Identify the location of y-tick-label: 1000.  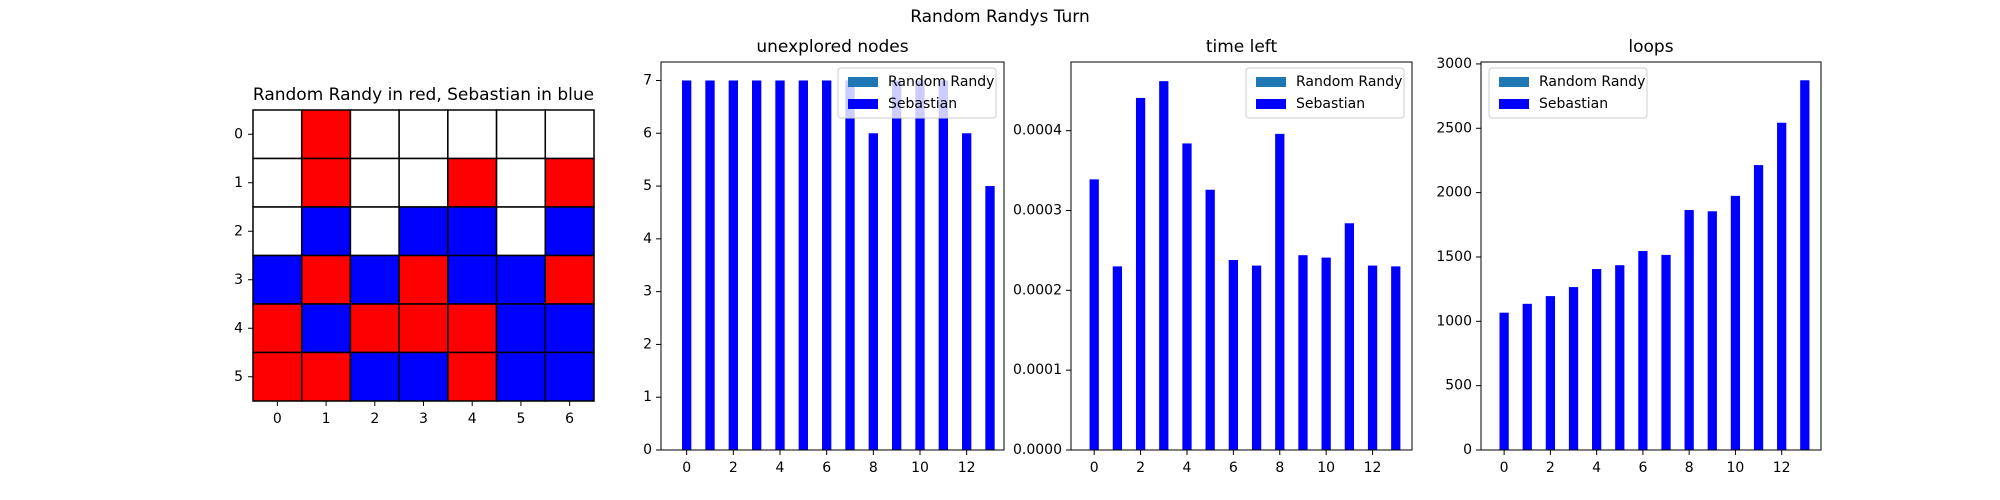
(1454, 321).